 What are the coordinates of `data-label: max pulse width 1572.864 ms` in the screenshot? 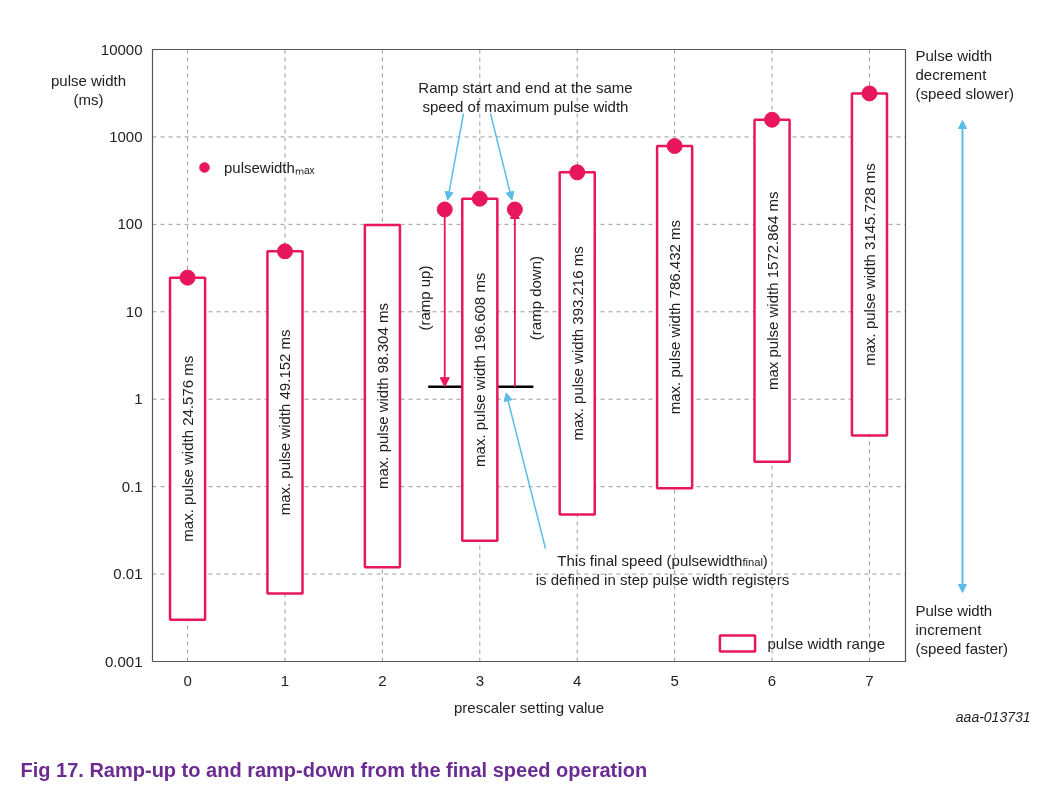 It's located at (772, 291).